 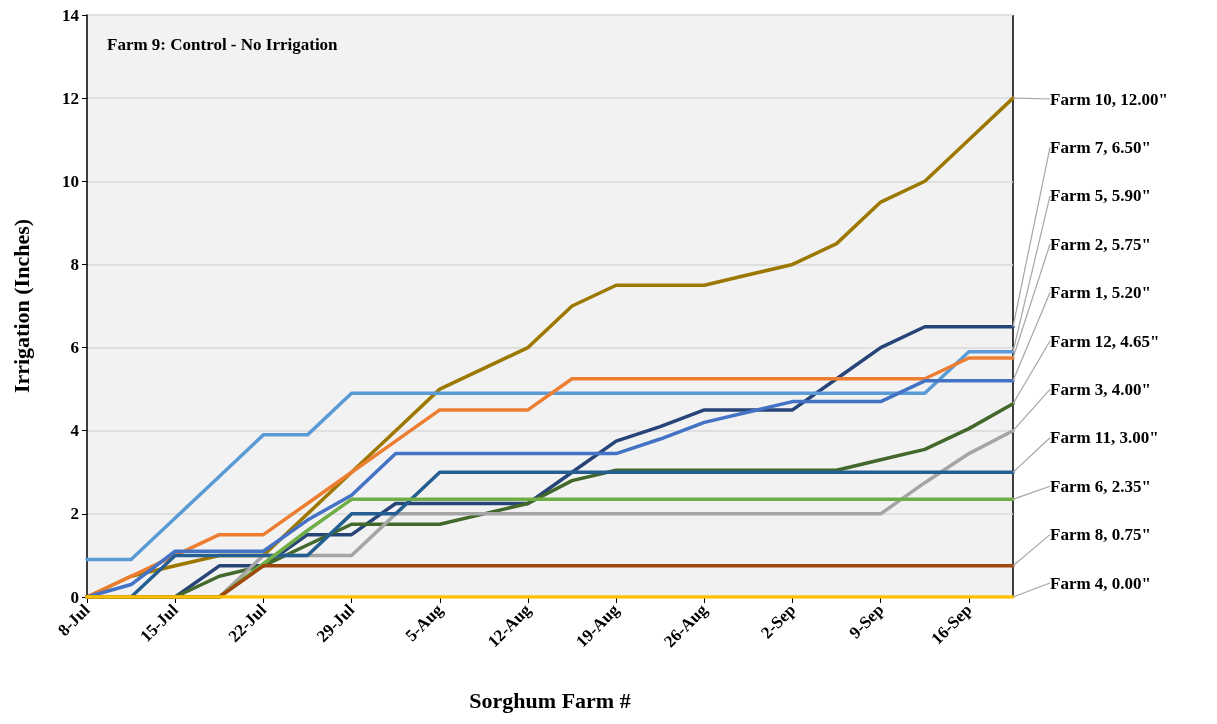 What do you see at coordinates (1101, 583) in the screenshot?
I see `data-label: Farm 4, 0.00"` at bounding box center [1101, 583].